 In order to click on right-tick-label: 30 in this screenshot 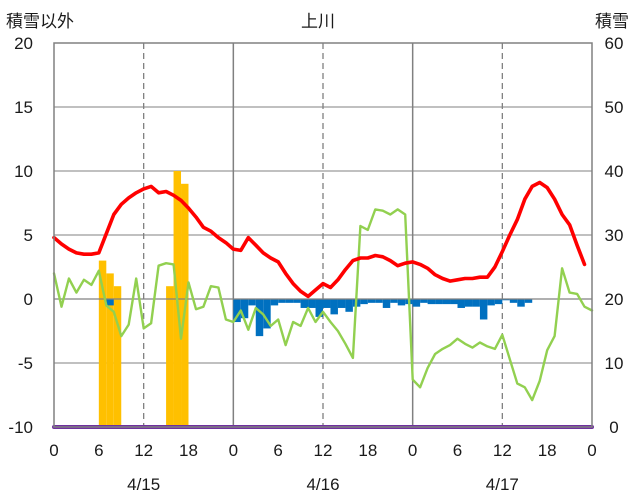, I will do `click(614, 235)`.